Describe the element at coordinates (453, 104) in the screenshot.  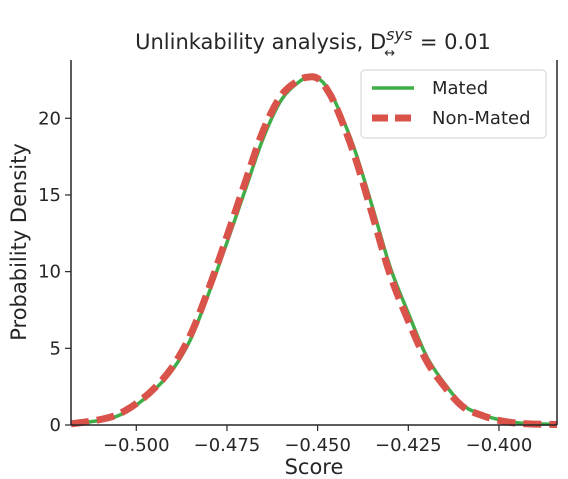
I see `legend: Mated Non-Mated` at that location.